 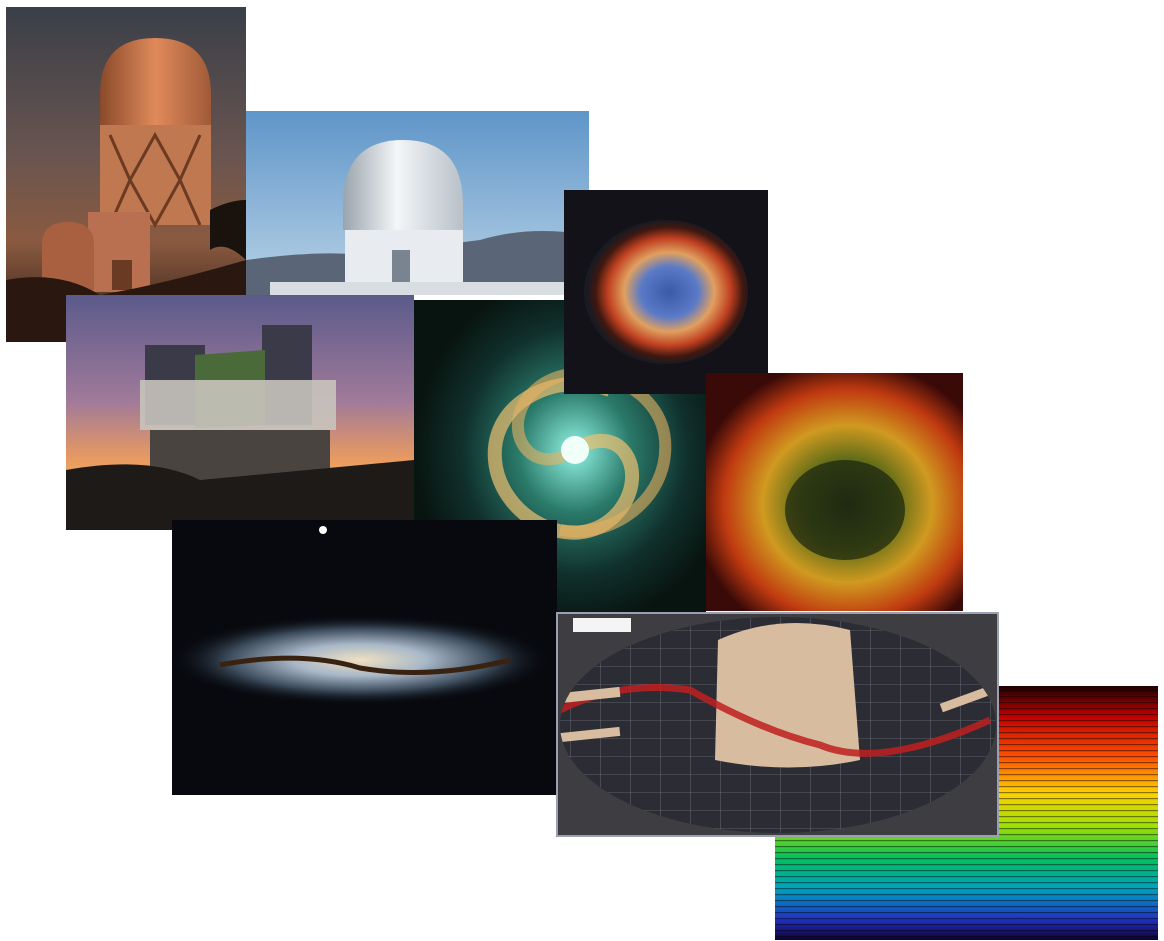 What do you see at coordinates (834, 492) in the screenshot?
I see `rosette-nebula-photo` at bounding box center [834, 492].